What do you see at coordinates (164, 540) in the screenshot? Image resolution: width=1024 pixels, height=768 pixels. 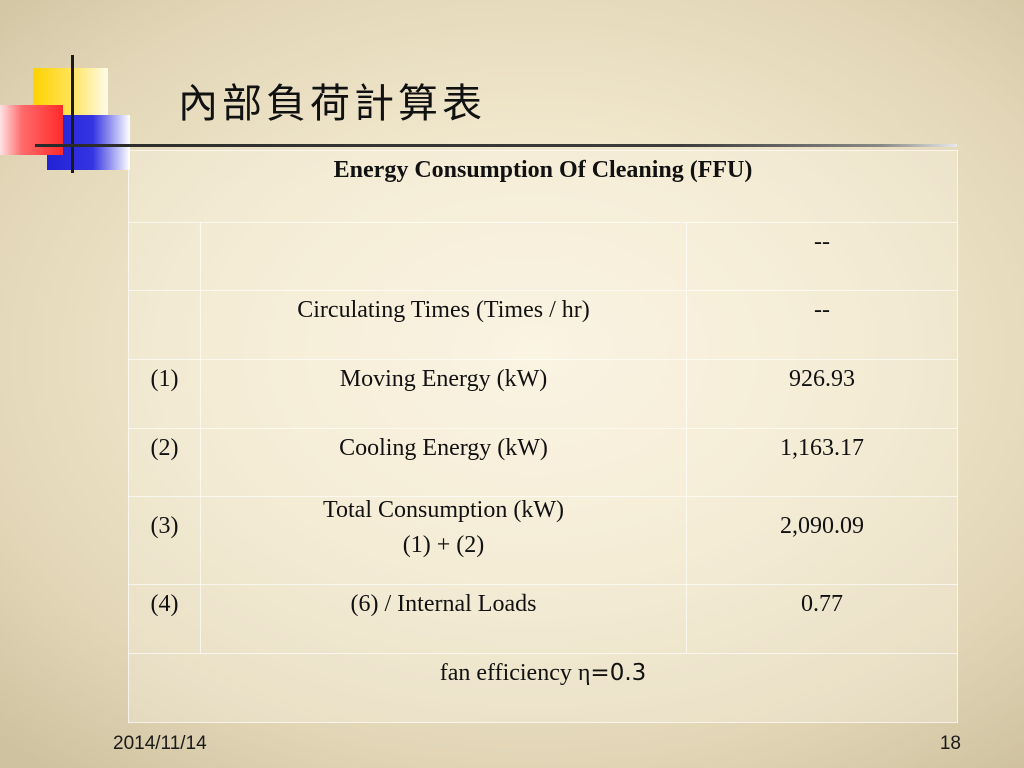 I see `row-index-cell: (3)` at bounding box center [164, 540].